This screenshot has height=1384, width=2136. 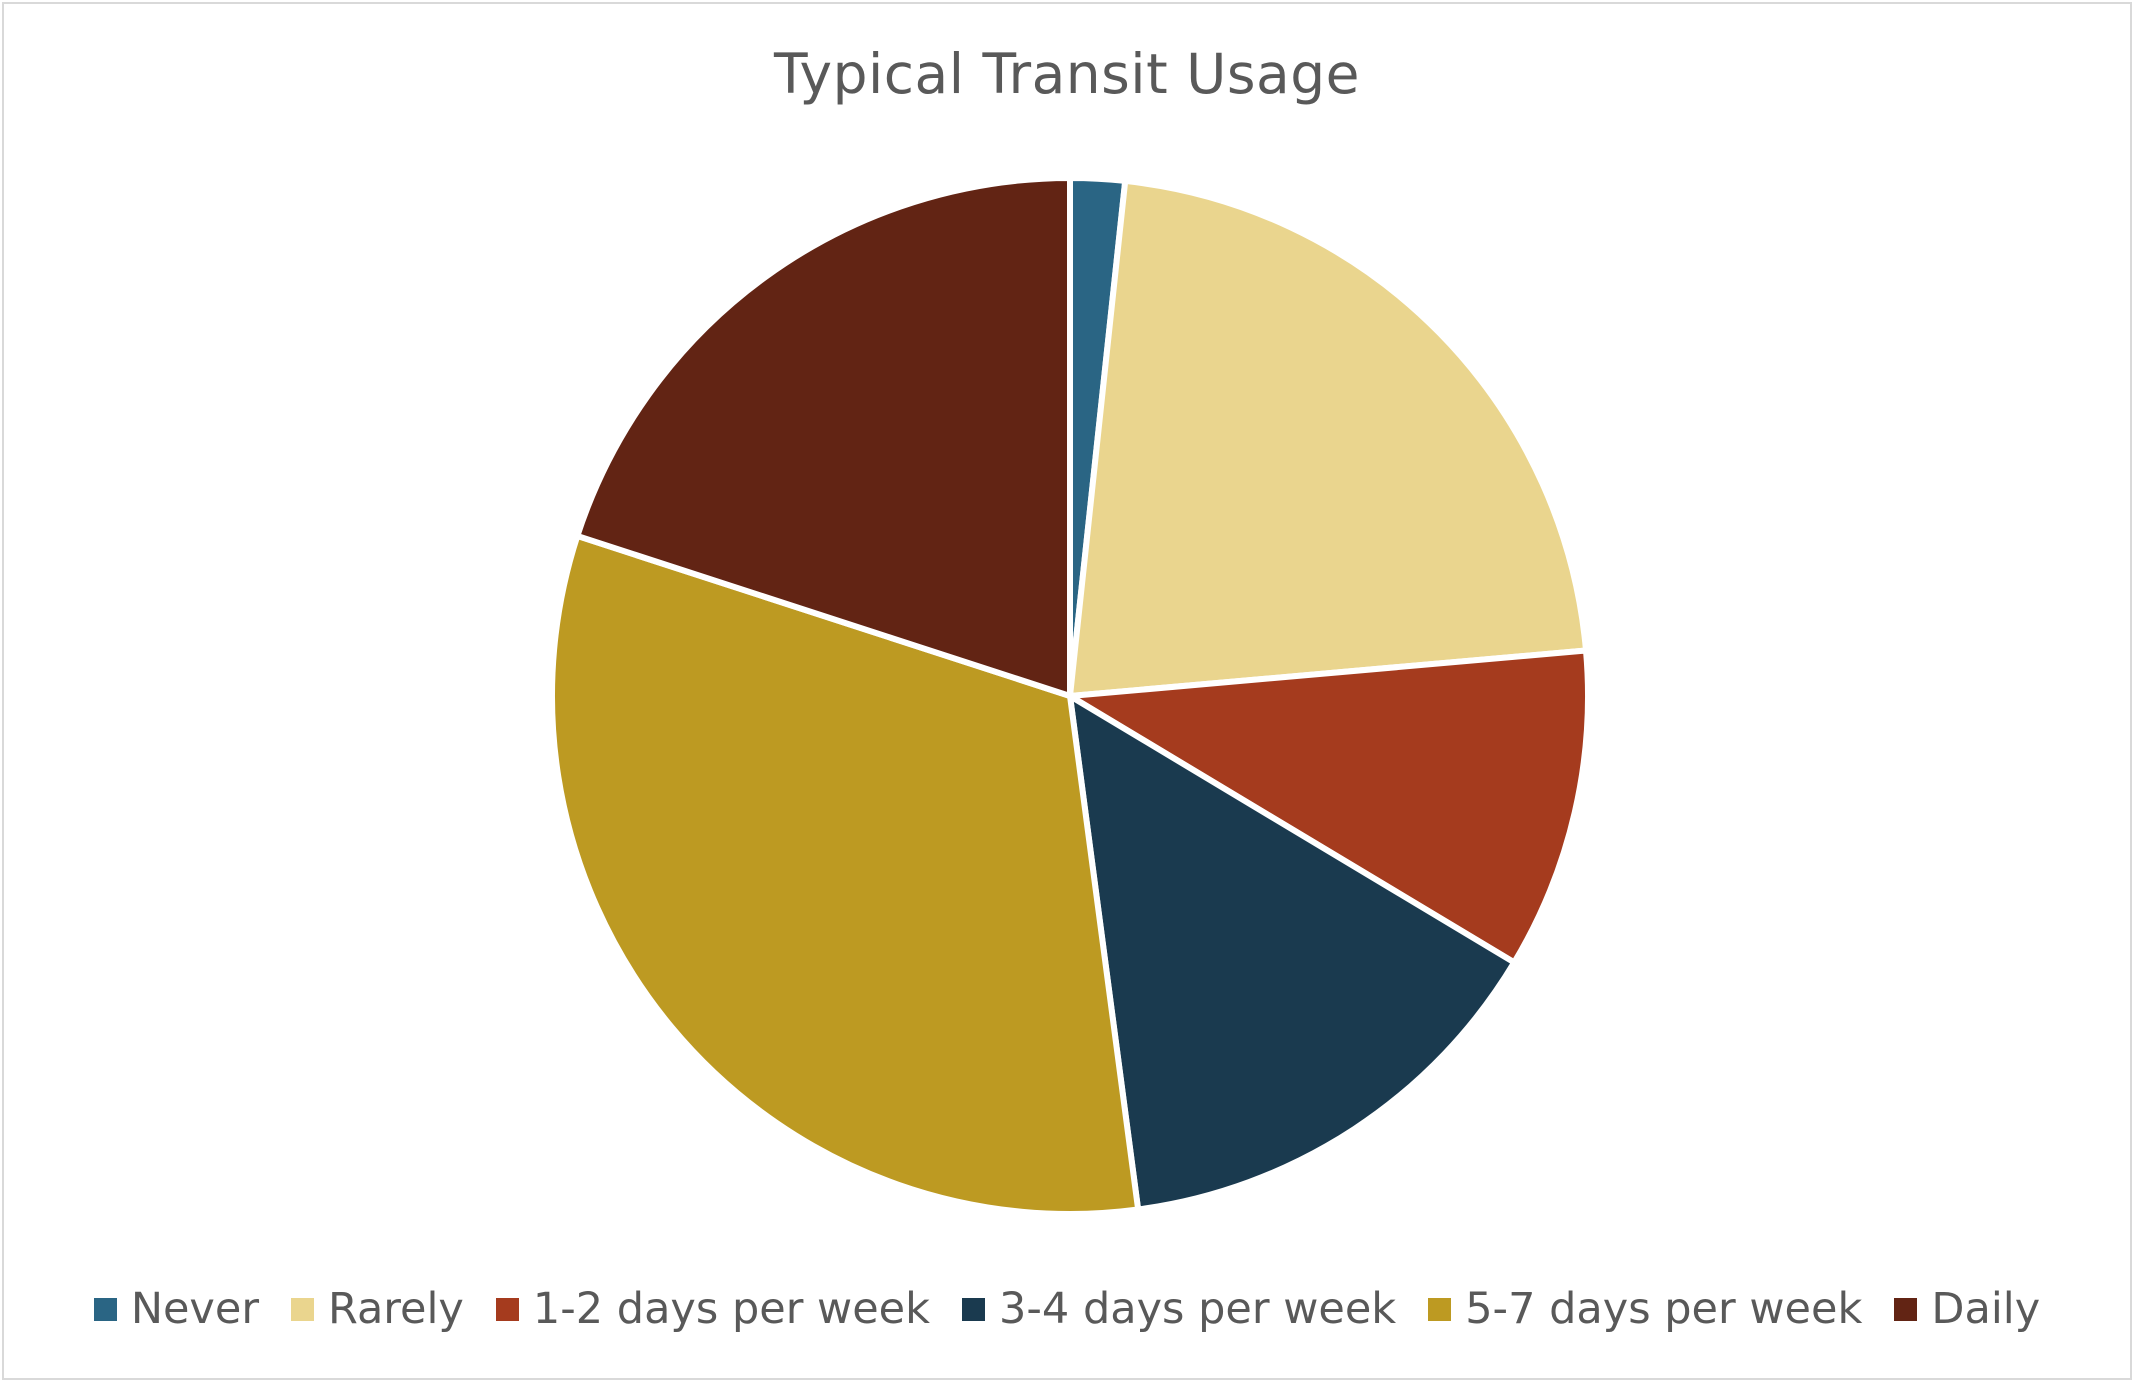 I want to click on legend-item-1-2-days-per-week: 1-2 days per week, so click(x=713, y=1309).